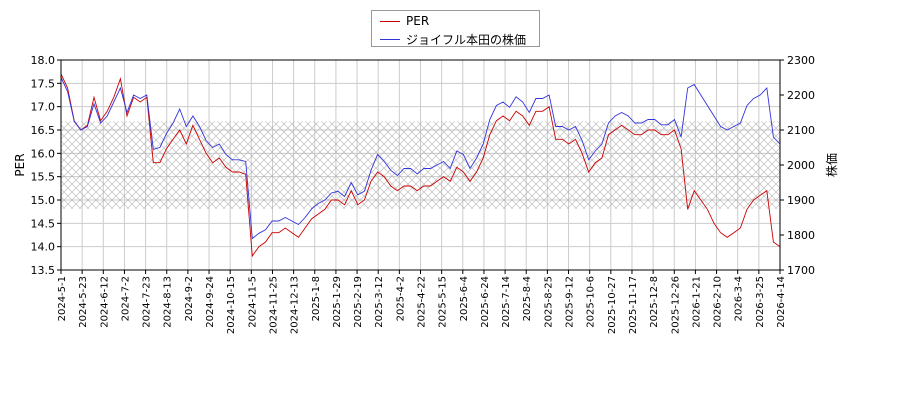 The image size is (900, 400). Describe the element at coordinates (443, 302) in the screenshot. I see `x-tick-label: 2025-5-15` at that location.